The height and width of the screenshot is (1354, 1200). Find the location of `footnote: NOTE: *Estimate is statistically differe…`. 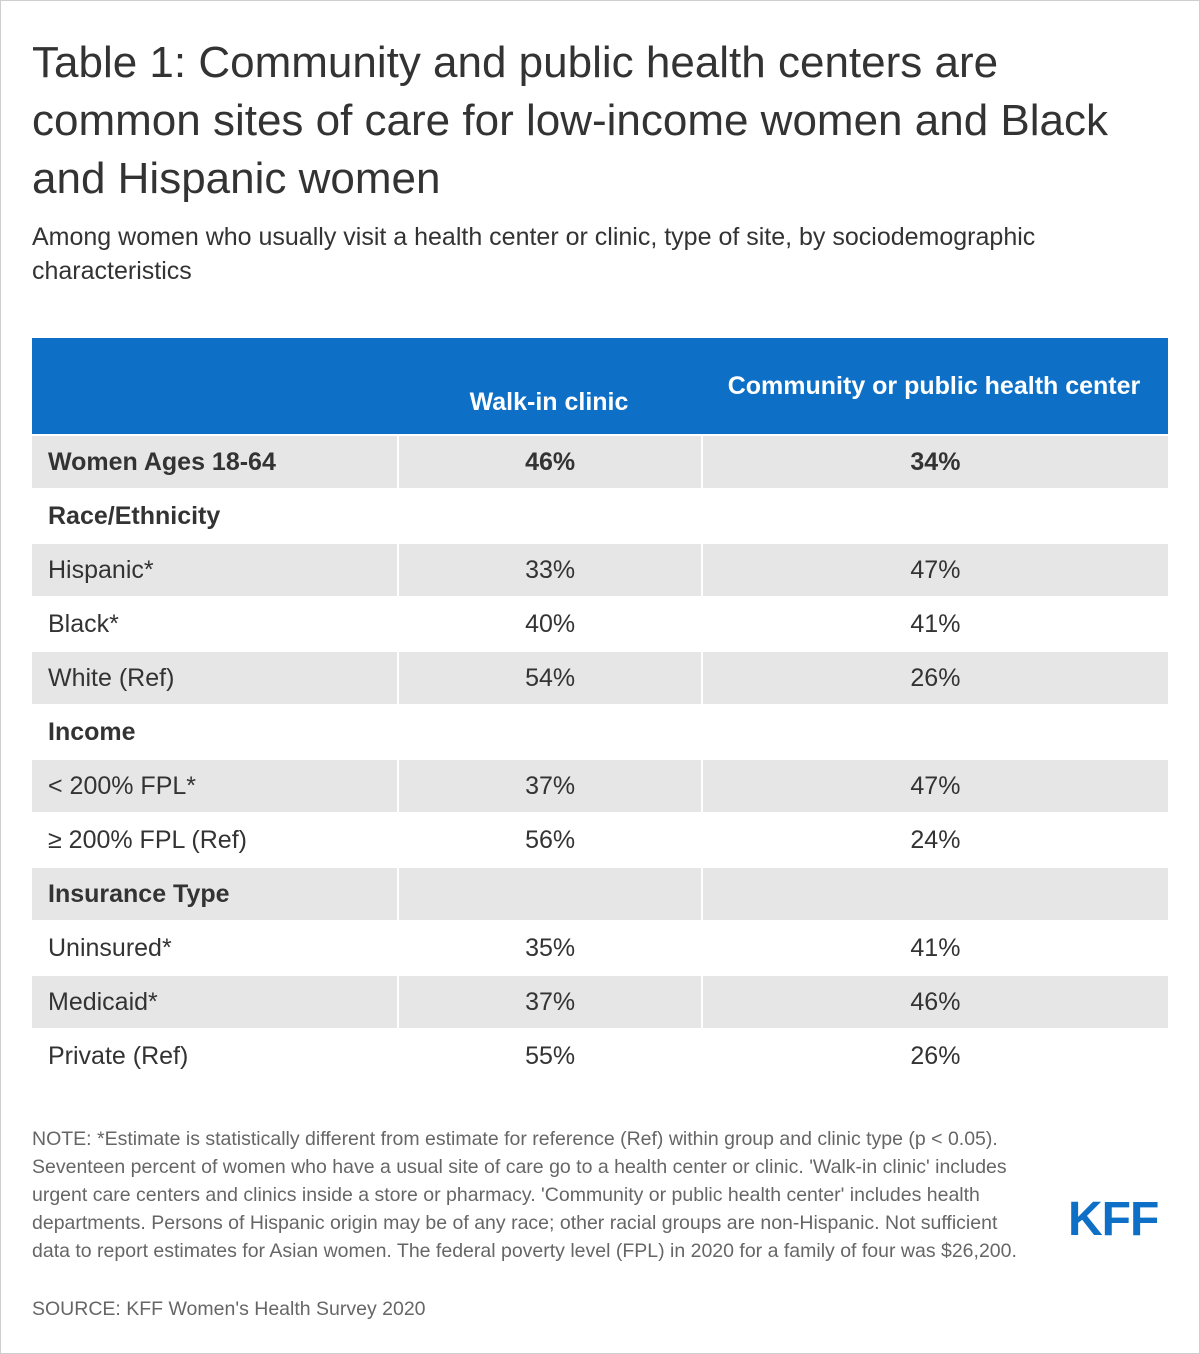

footnote: NOTE: *Estimate is statistically differe… is located at coordinates (524, 1195).